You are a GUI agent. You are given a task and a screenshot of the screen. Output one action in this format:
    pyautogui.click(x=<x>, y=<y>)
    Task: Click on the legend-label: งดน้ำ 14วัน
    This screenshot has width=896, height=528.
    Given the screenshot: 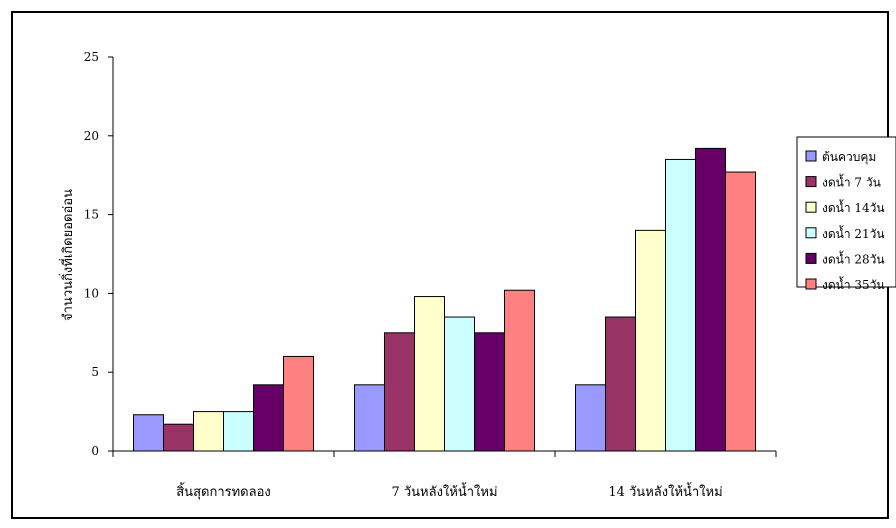 What is the action you would take?
    pyautogui.click(x=853, y=207)
    